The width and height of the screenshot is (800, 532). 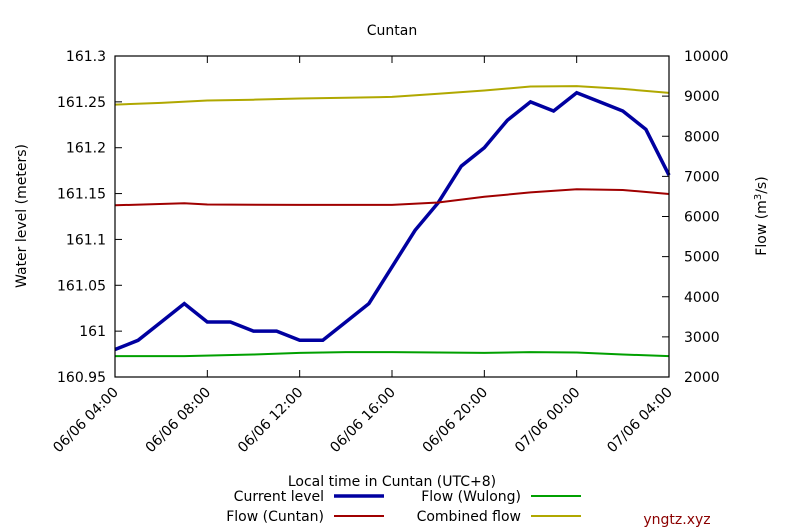 I want to click on y-axis-label: Water level (meters), so click(x=22, y=216).